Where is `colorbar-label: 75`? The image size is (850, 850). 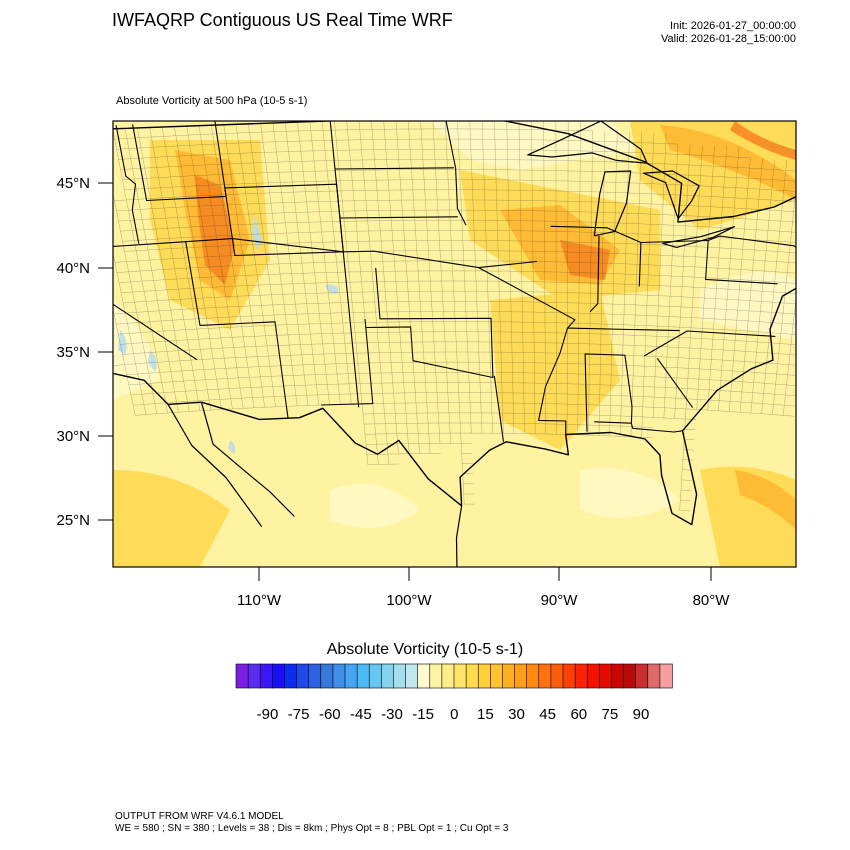 colorbar-label: 75 is located at coordinates (610, 714).